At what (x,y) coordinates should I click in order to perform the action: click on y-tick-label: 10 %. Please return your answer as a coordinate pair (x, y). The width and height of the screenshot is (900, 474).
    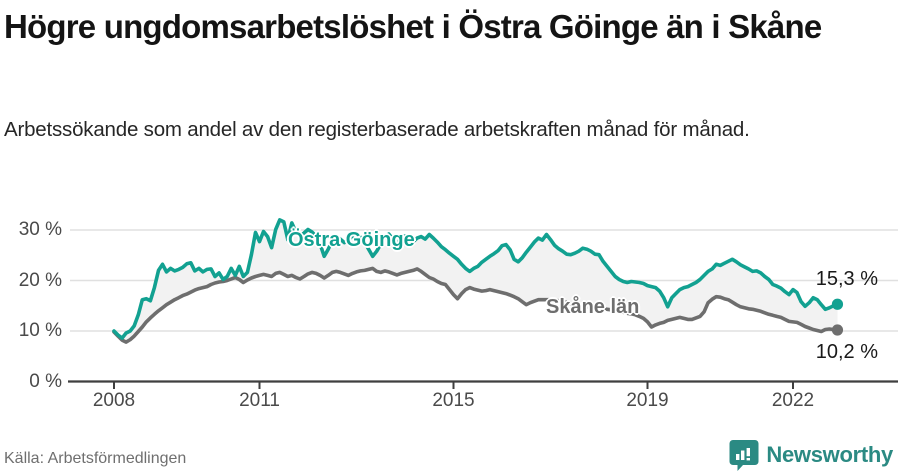
    Looking at the image, I should click on (40, 330).